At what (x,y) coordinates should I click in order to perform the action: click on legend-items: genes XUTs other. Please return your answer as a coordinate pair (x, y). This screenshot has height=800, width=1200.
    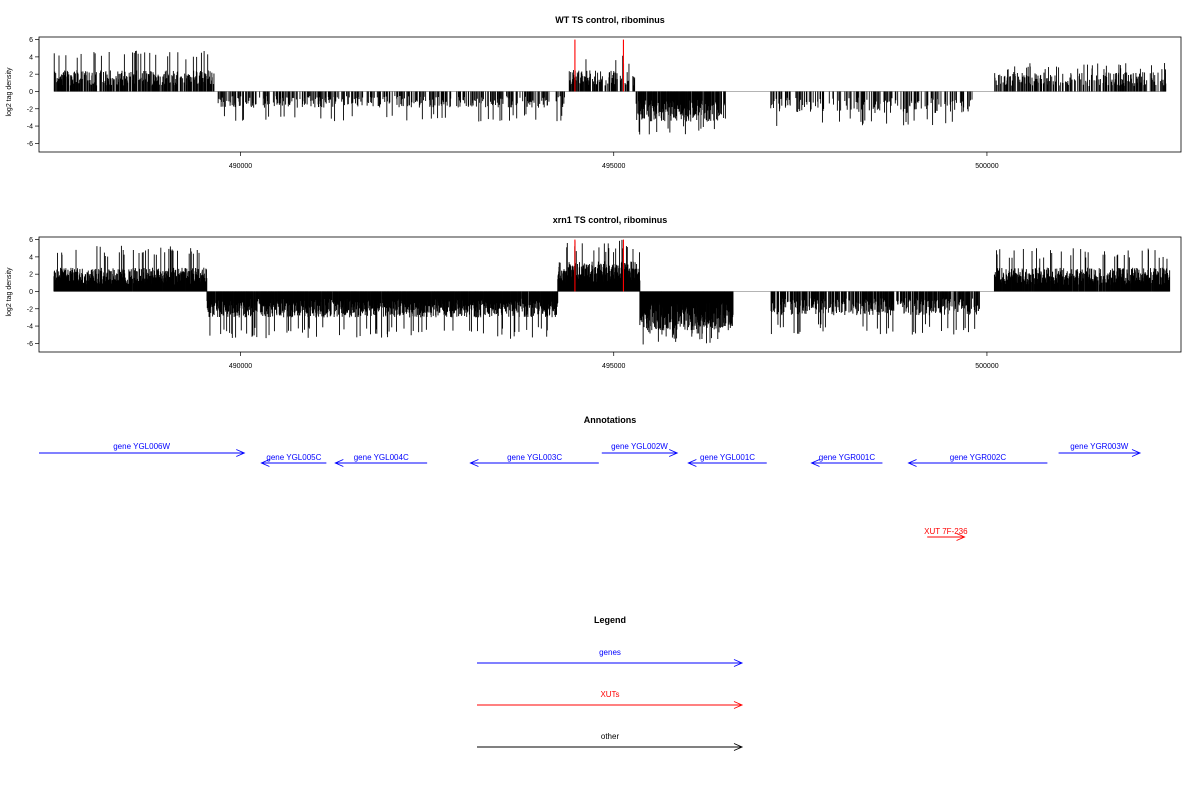
    Looking at the image, I should click on (610, 699).